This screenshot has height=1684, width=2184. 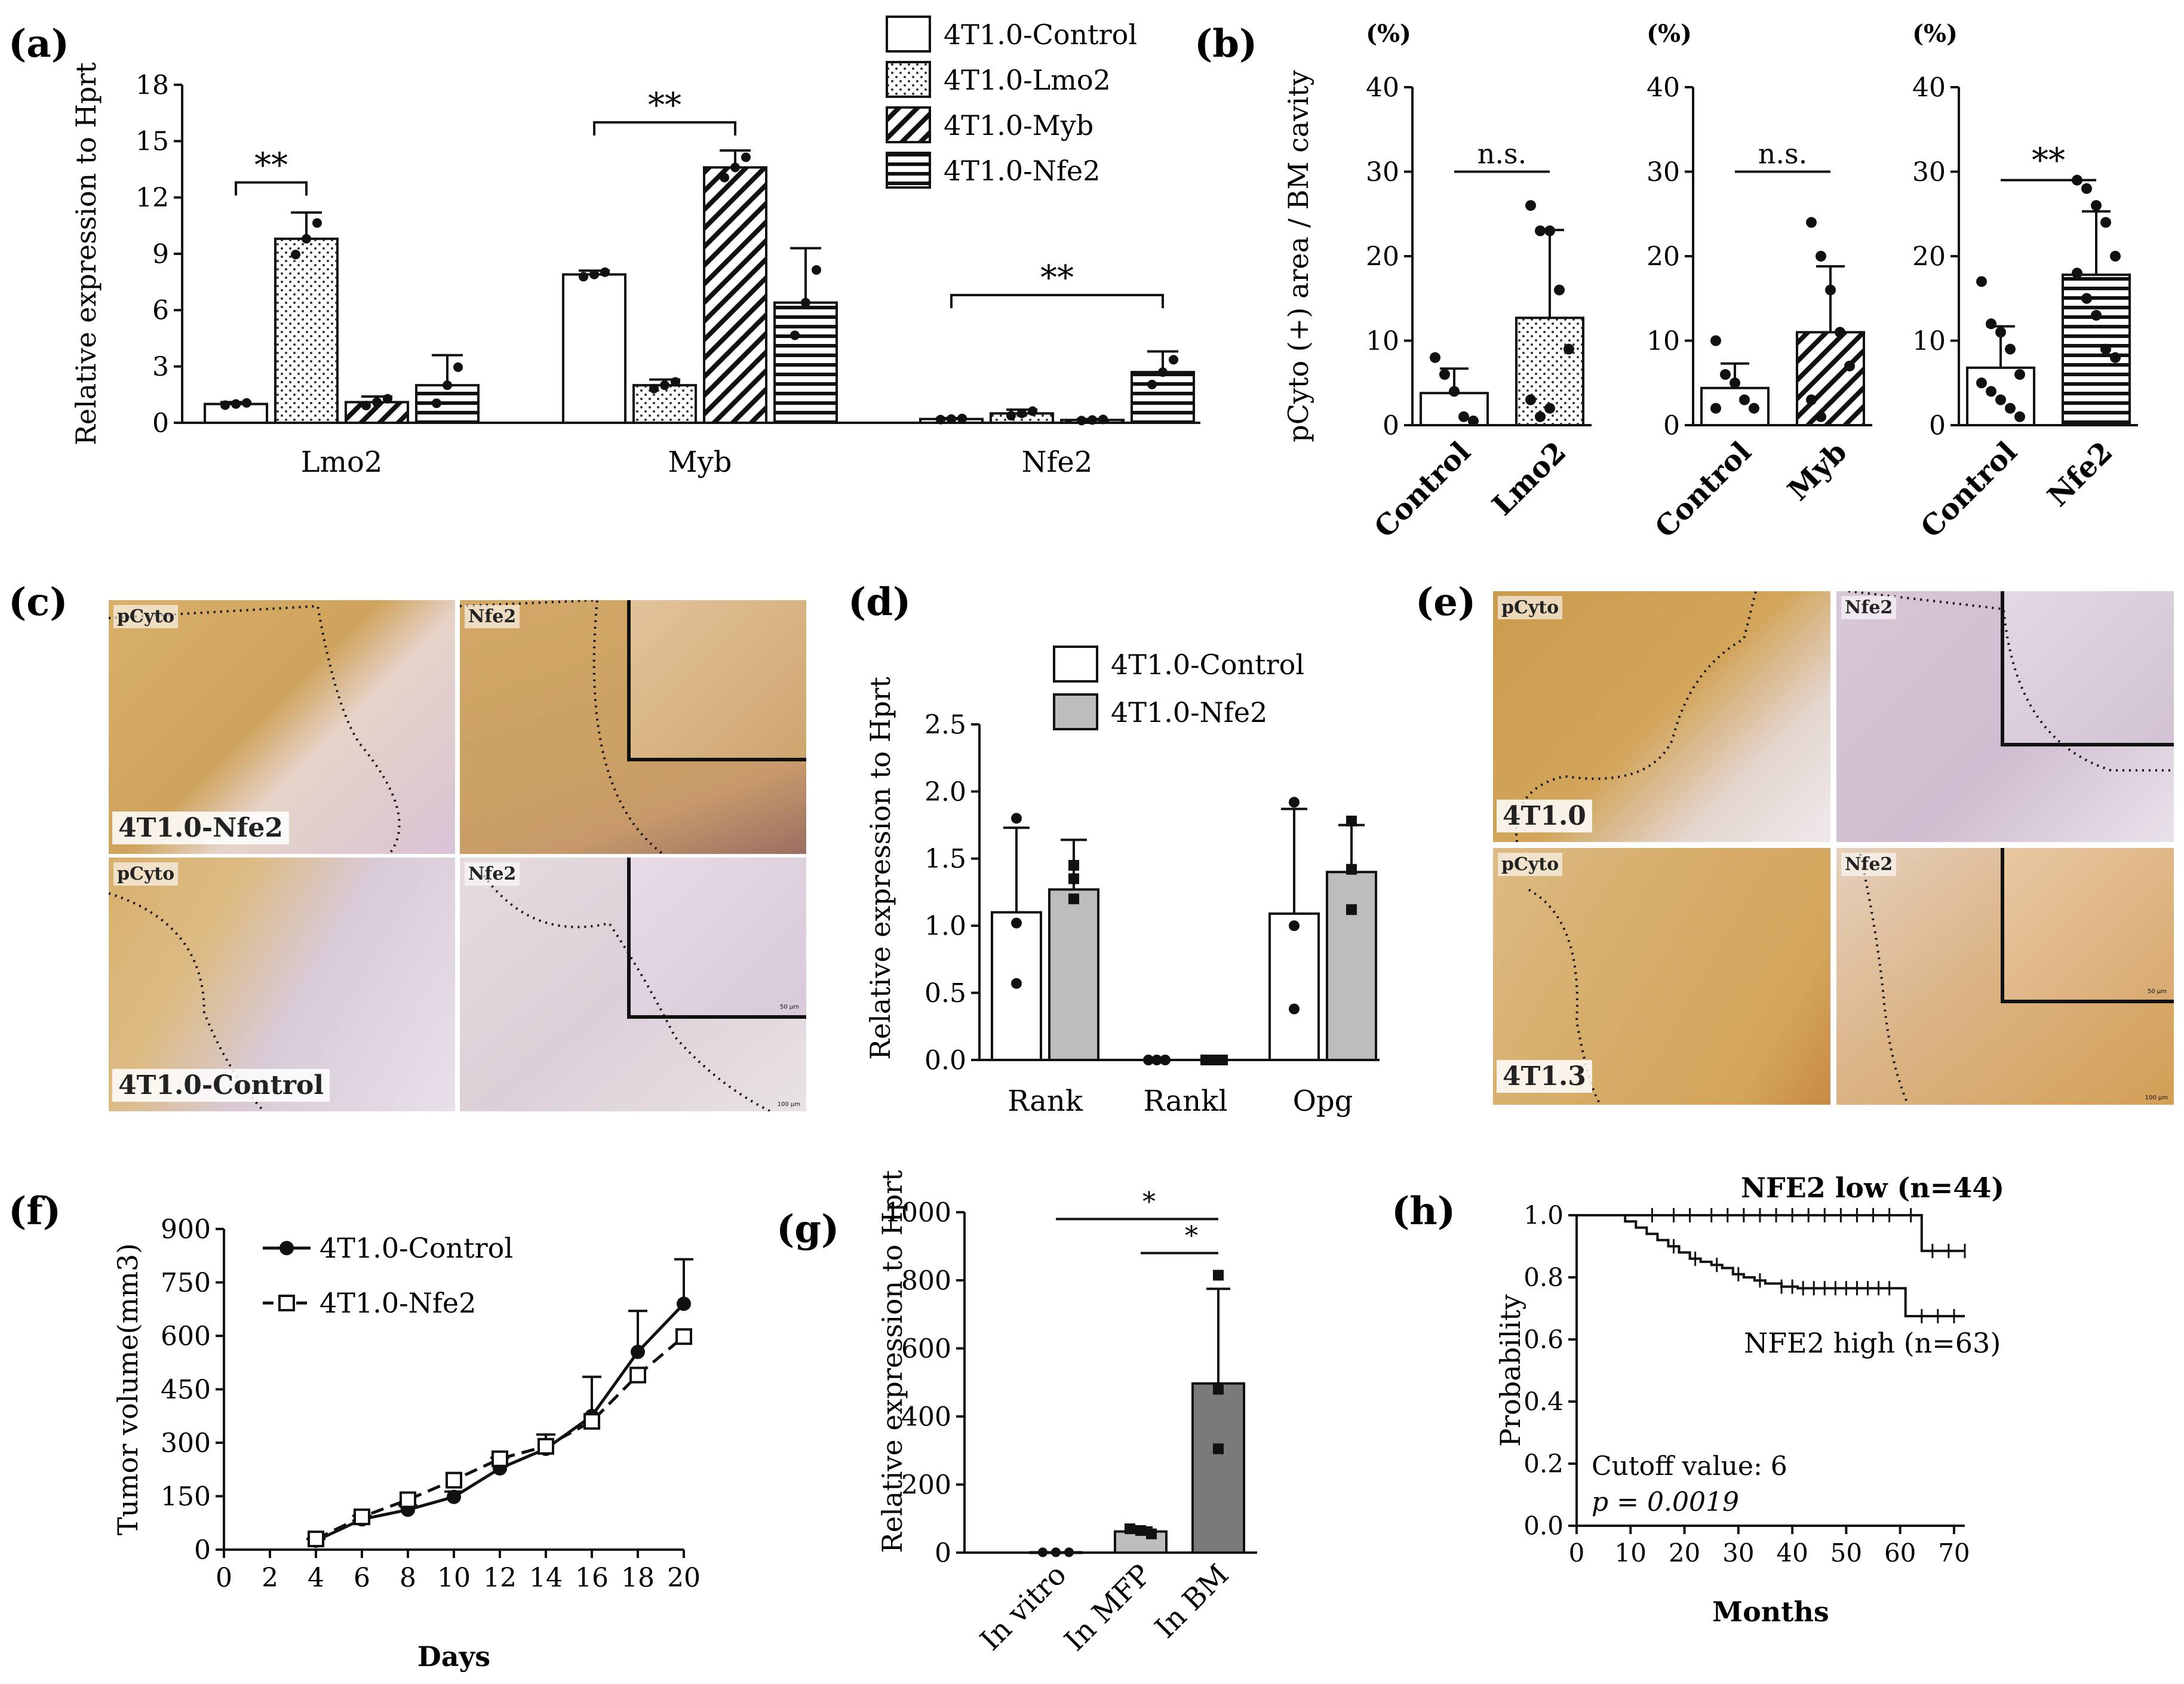 What do you see at coordinates (1631, 1553) in the screenshot?
I see `h-x-tick-label: 10` at bounding box center [1631, 1553].